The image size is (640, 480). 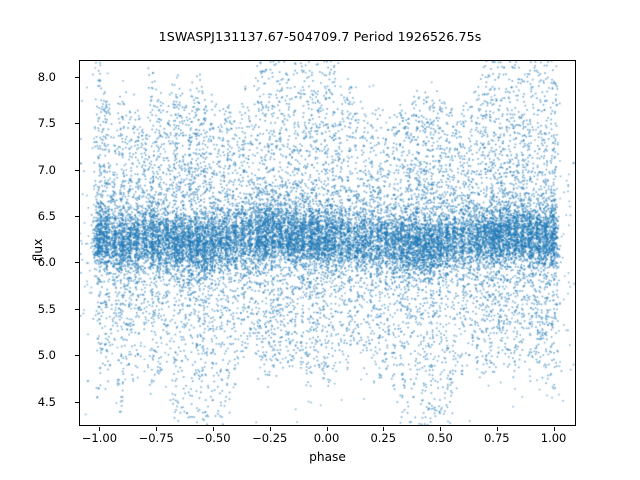 I want to click on y-tick-label: 5.0, so click(x=46, y=355).